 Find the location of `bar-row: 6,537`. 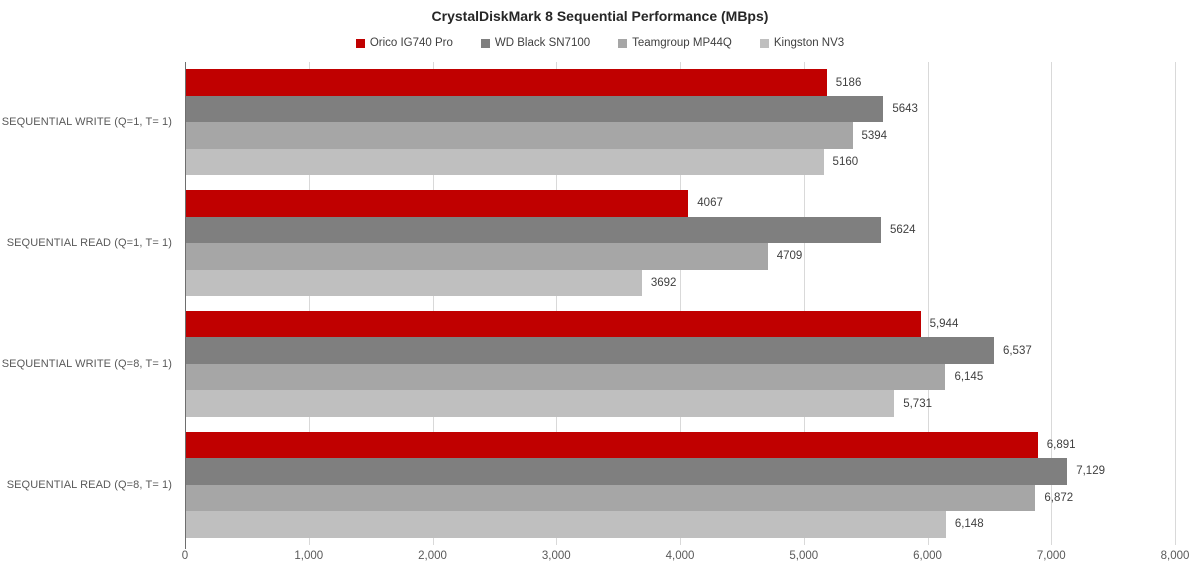

bar-row: 6,537 is located at coordinates (680, 350).